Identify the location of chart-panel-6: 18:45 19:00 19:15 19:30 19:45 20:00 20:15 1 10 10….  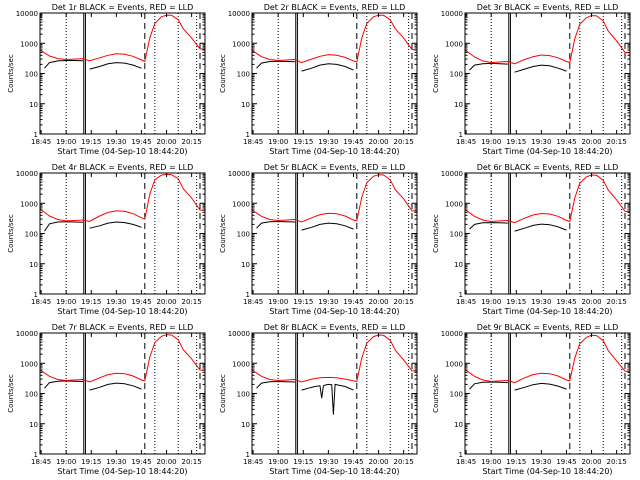
(531, 239).